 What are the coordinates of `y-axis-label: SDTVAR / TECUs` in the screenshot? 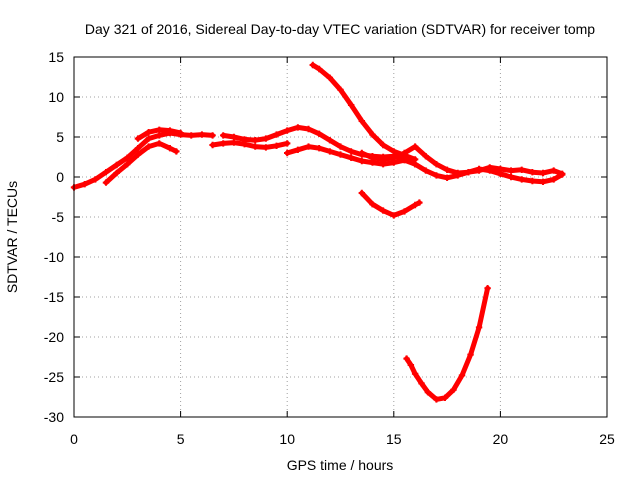 It's located at (12, 237).